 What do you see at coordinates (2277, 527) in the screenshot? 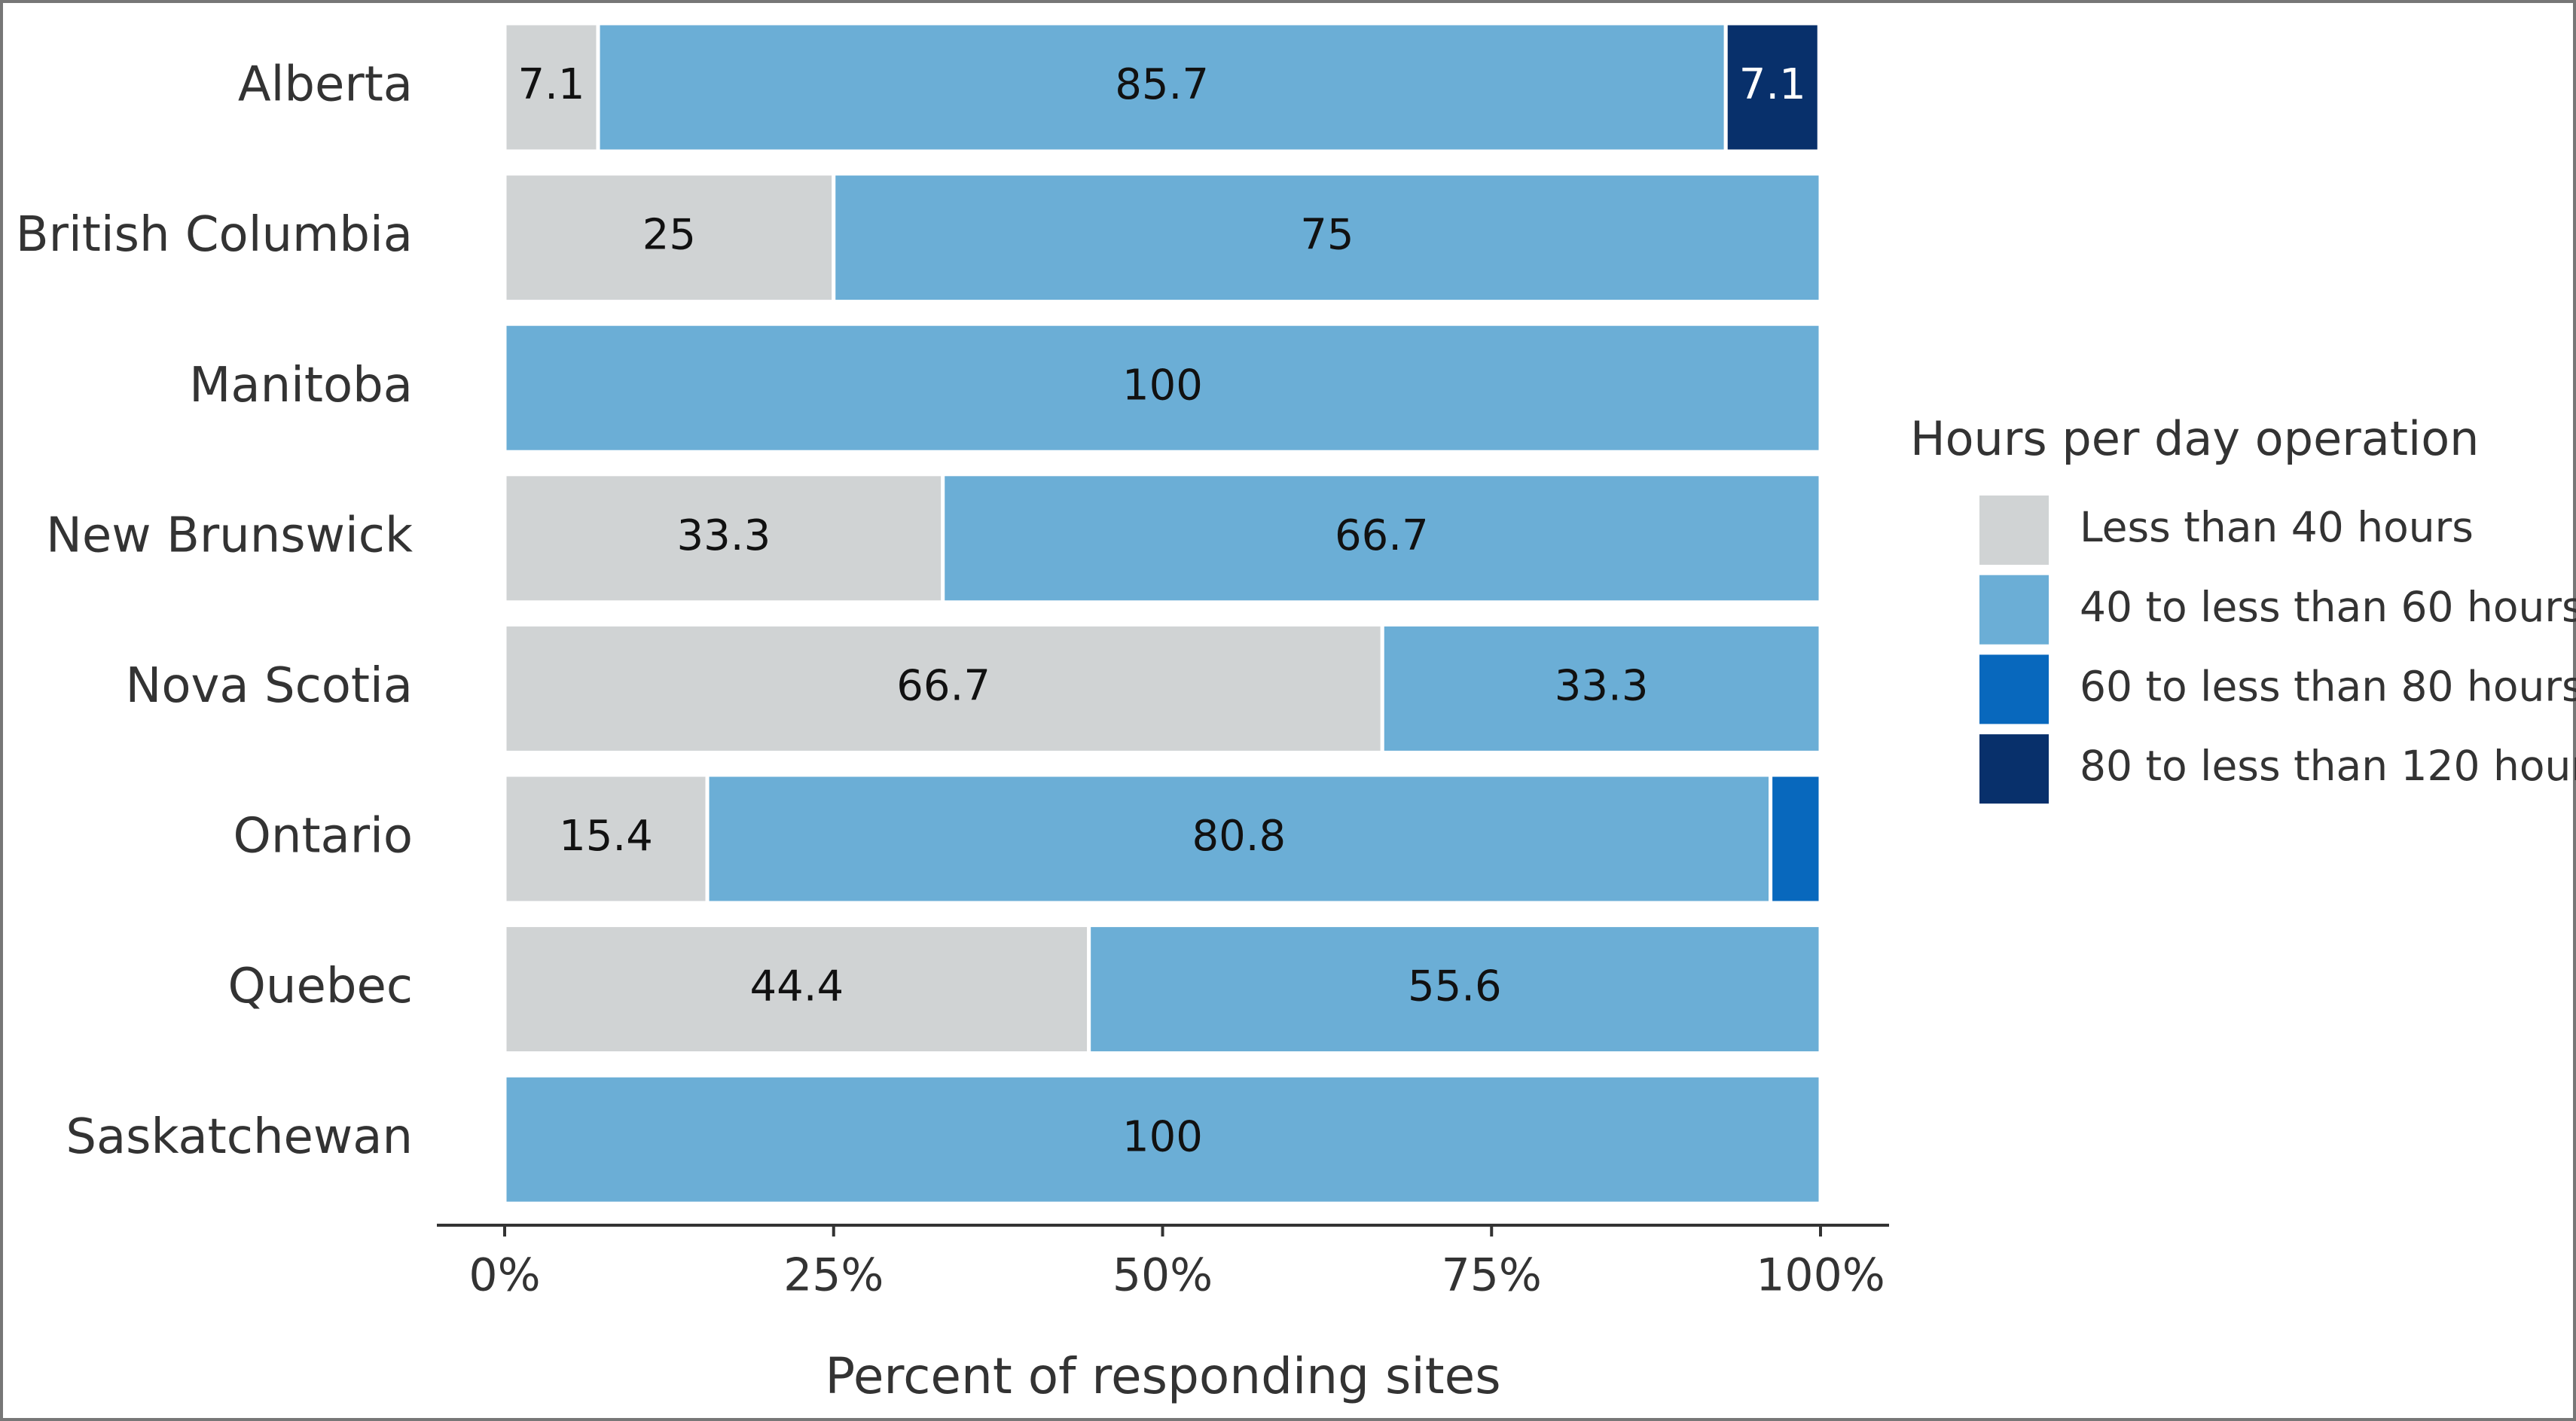
I see `legend-label: Less than 40 hours` at bounding box center [2277, 527].